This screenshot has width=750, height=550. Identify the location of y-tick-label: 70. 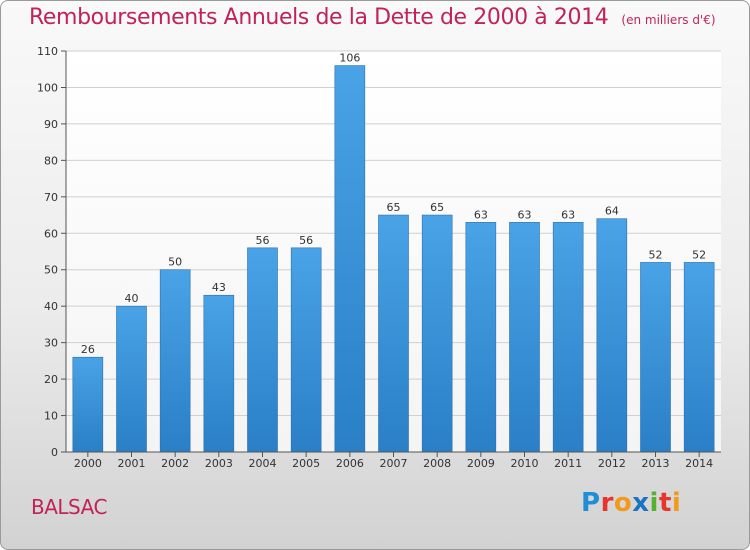
(51, 197).